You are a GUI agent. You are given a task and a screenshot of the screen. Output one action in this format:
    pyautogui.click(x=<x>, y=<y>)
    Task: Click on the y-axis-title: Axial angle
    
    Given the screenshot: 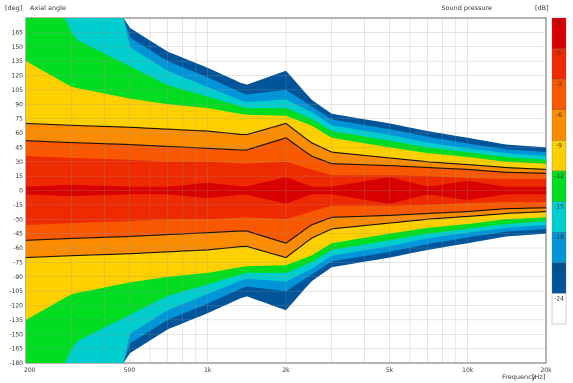 What is the action you would take?
    pyautogui.click(x=48, y=8)
    